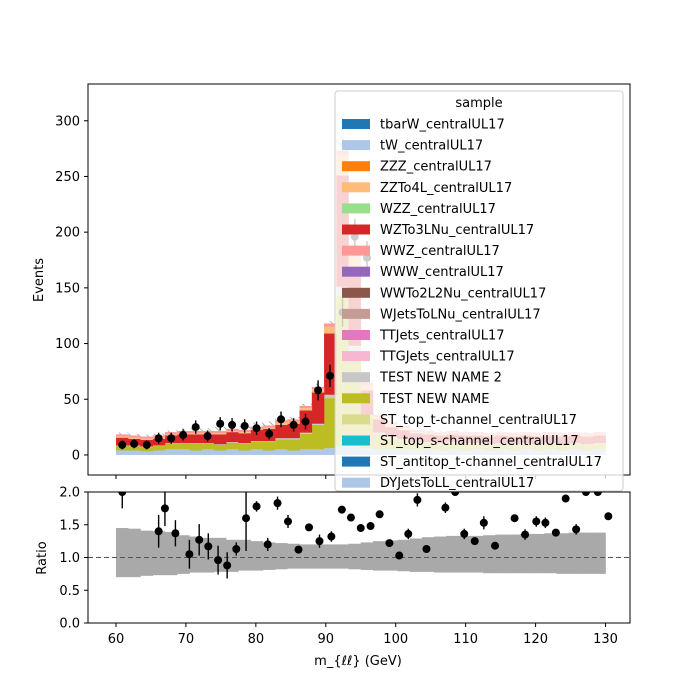  What do you see at coordinates (423, 272) in the screenshot?
I see `legend-entry: WWW_centralUL17` at bounding box center [423, 272].